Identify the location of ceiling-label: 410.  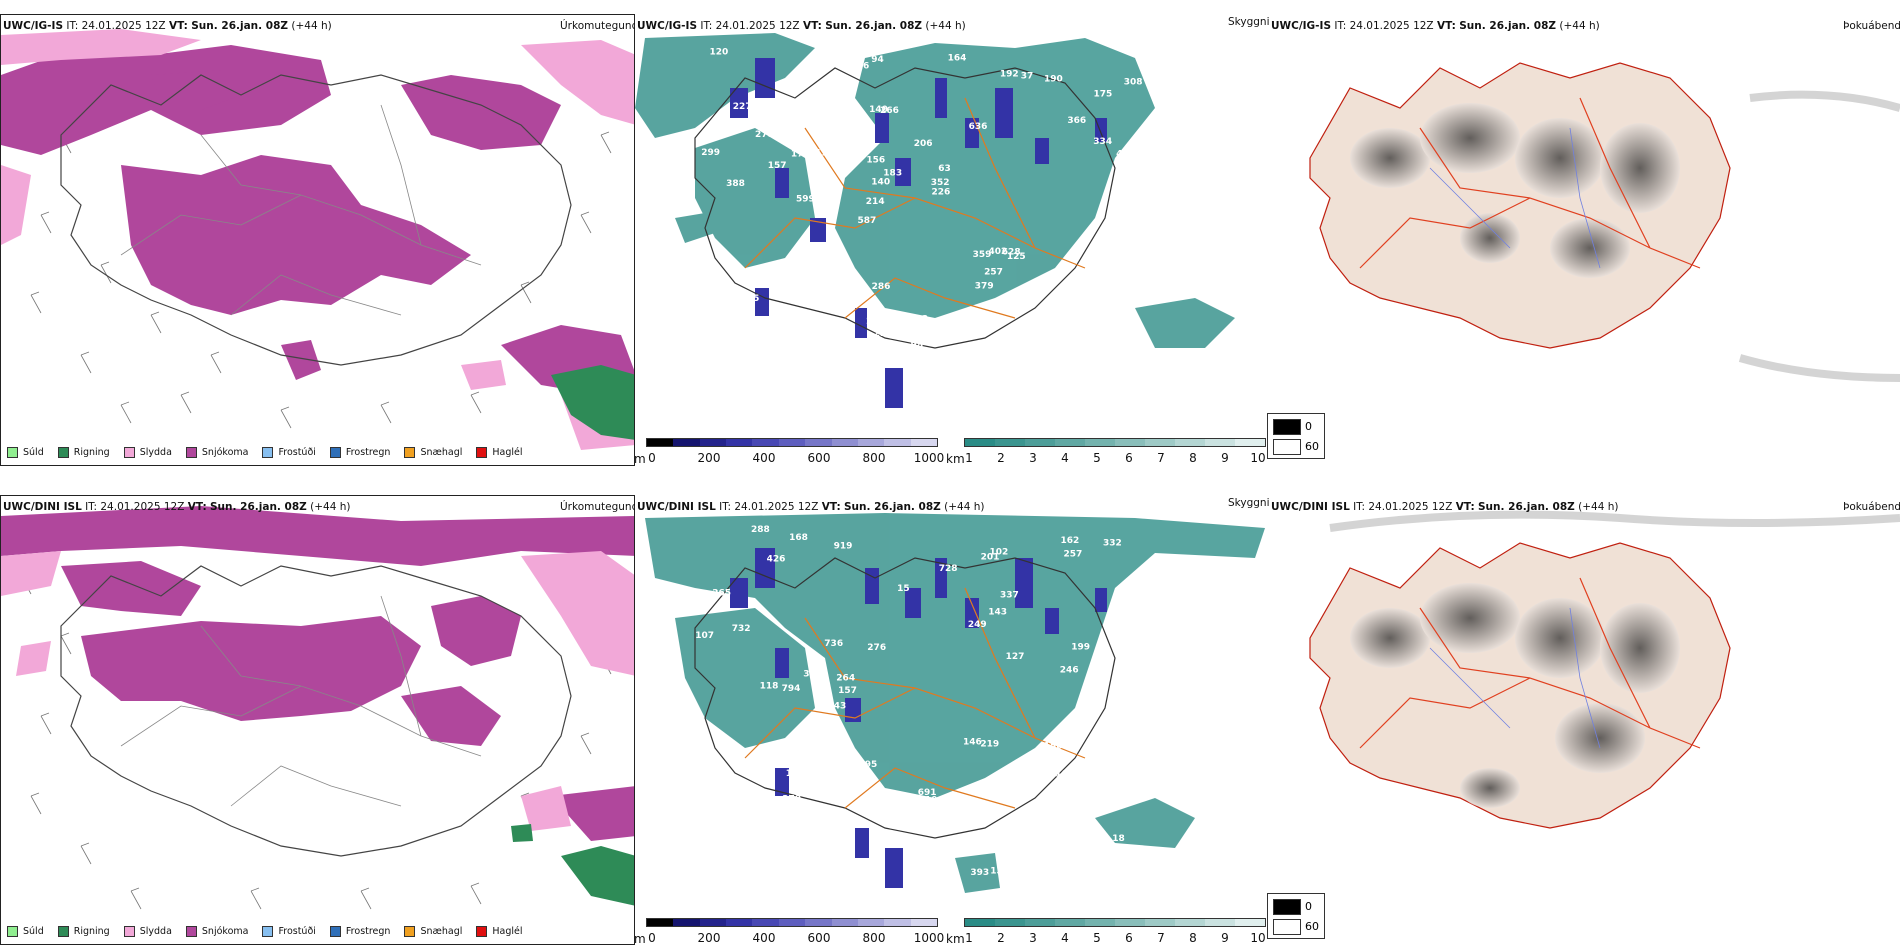
(928, 801).